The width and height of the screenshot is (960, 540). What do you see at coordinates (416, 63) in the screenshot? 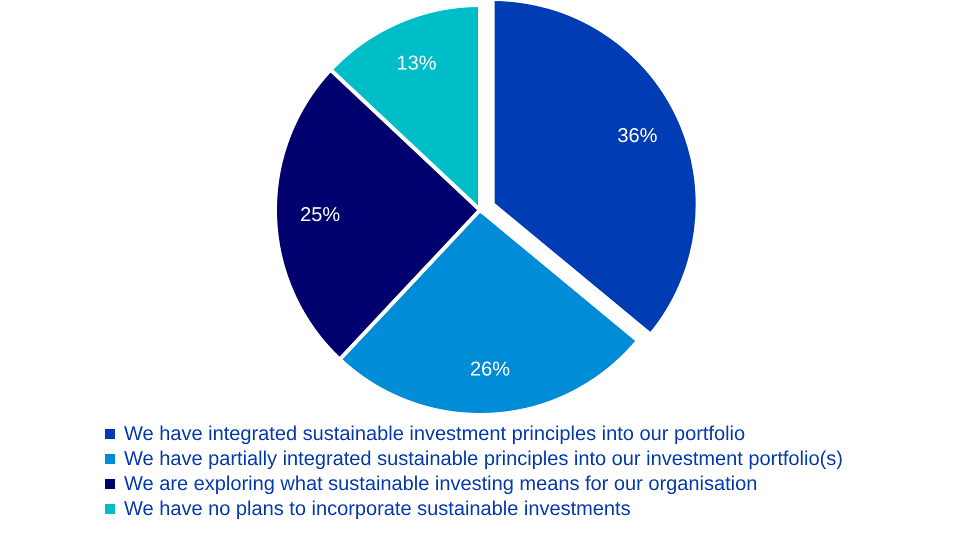
I see `data-label: 13%` at bounding box center [416, 63].